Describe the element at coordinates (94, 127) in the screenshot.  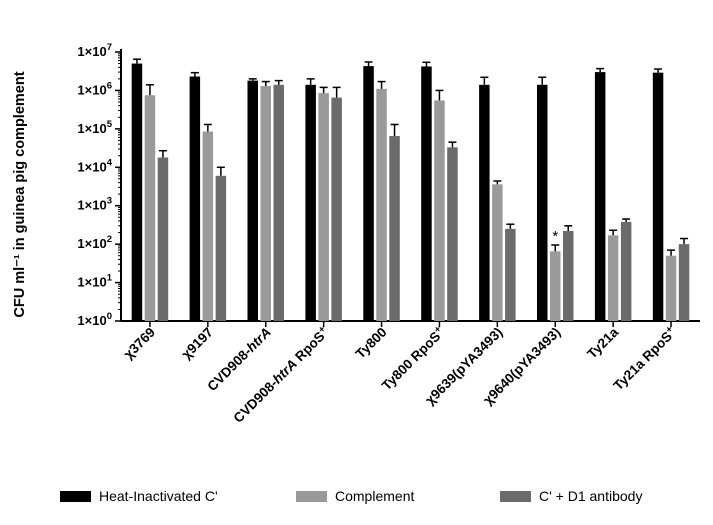
I see `y-tick-label: 1×10⁵` at that location.